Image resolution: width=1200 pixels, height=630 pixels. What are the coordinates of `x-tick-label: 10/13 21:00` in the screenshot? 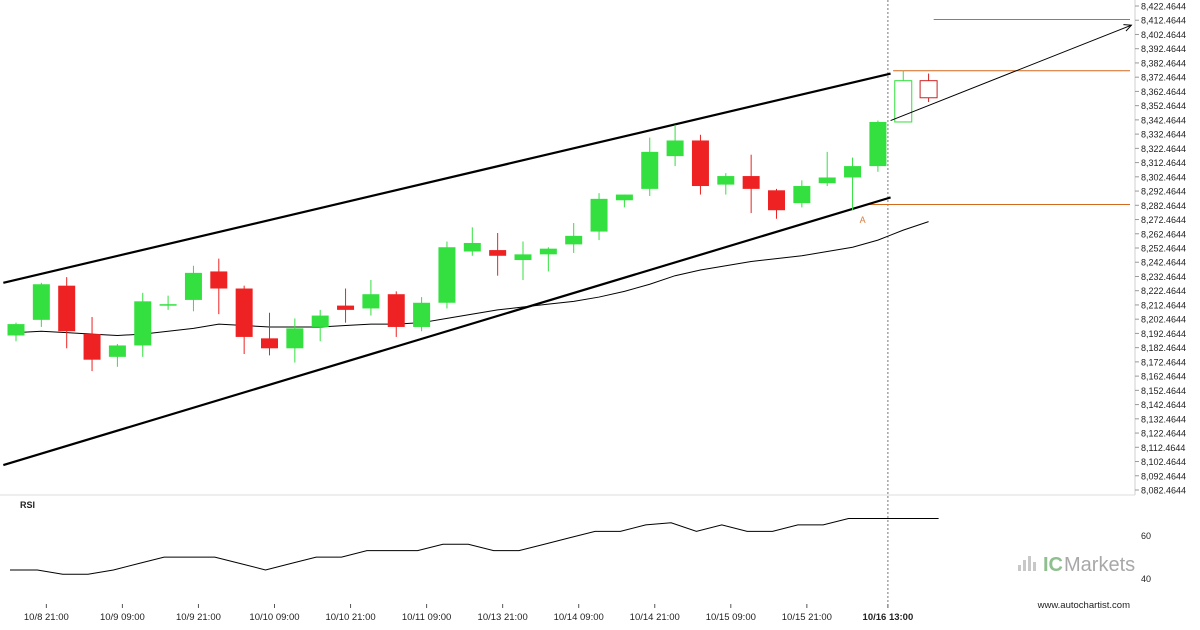 It's located at (503, 617).